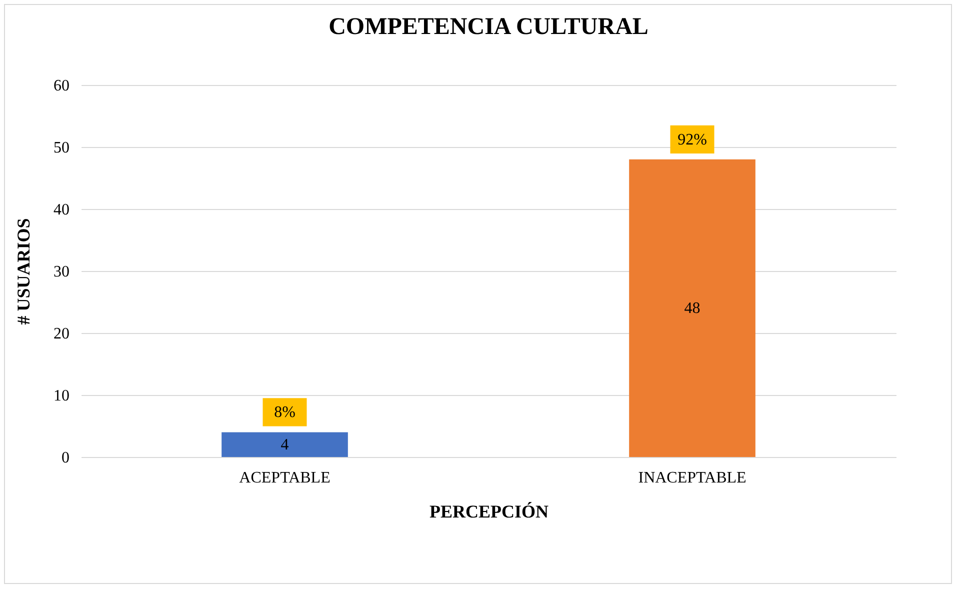 This screenshot has width=958, height=590. What do you see at coordinates (62, 86) in the screenshot?
I see `y-tick-label: 60` at bounding box center [62, 86].